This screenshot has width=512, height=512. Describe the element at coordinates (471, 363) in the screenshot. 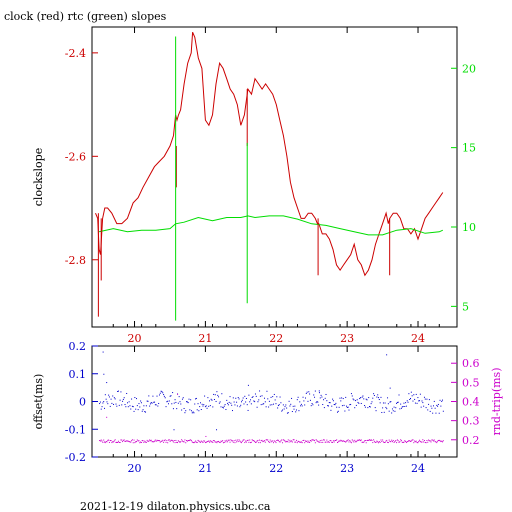

I see `y-right-tick-label: 0.6` at that location.